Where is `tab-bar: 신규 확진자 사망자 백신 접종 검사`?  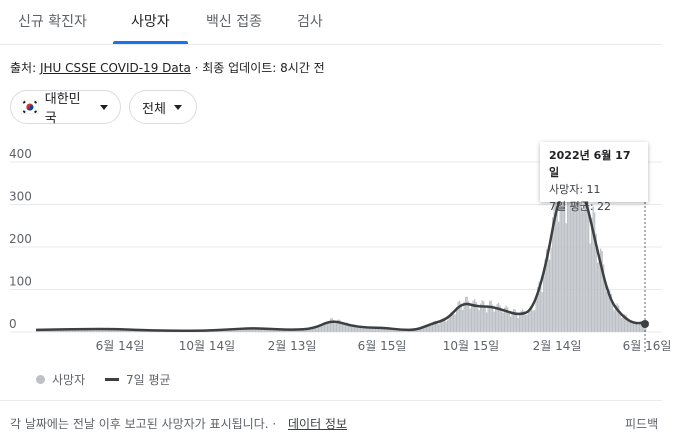
tab-bar: 신규 확진자 사망자 백신 접종 검사 is located at coordinates (331, 22).